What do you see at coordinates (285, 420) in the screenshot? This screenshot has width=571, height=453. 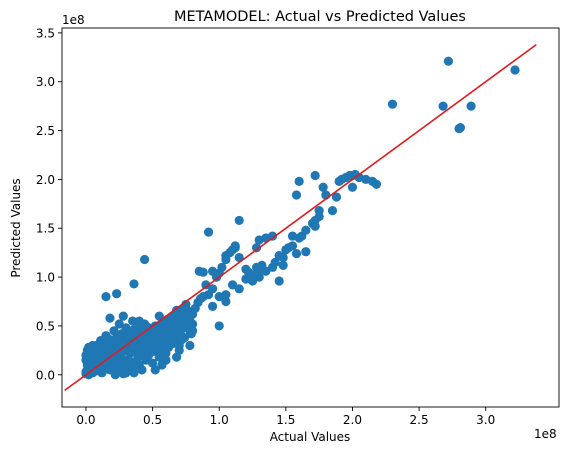 I see `x-tick-label: 1.5` at bounding box center [285, 420].